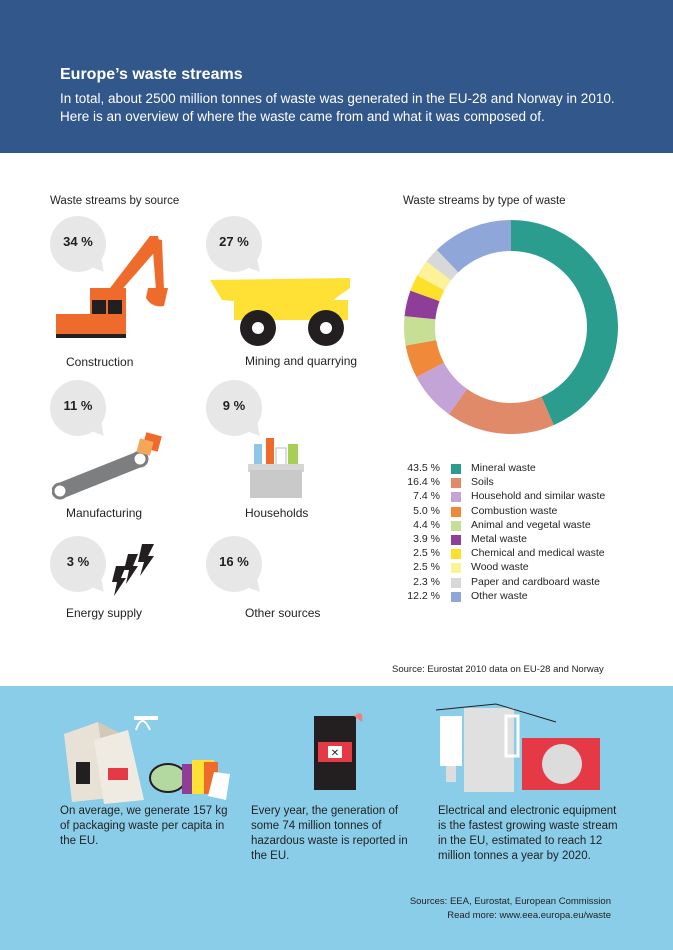  I want to click on donut-slice-household-and-similar-waste, so click(441, 388).